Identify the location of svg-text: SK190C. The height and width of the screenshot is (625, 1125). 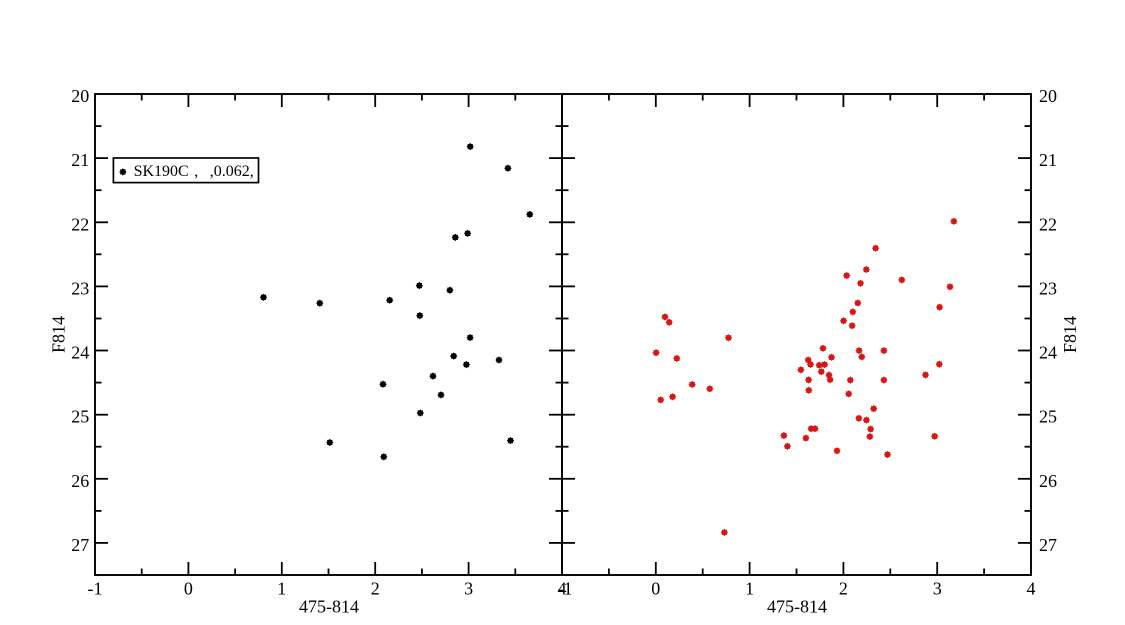
(161, 171).